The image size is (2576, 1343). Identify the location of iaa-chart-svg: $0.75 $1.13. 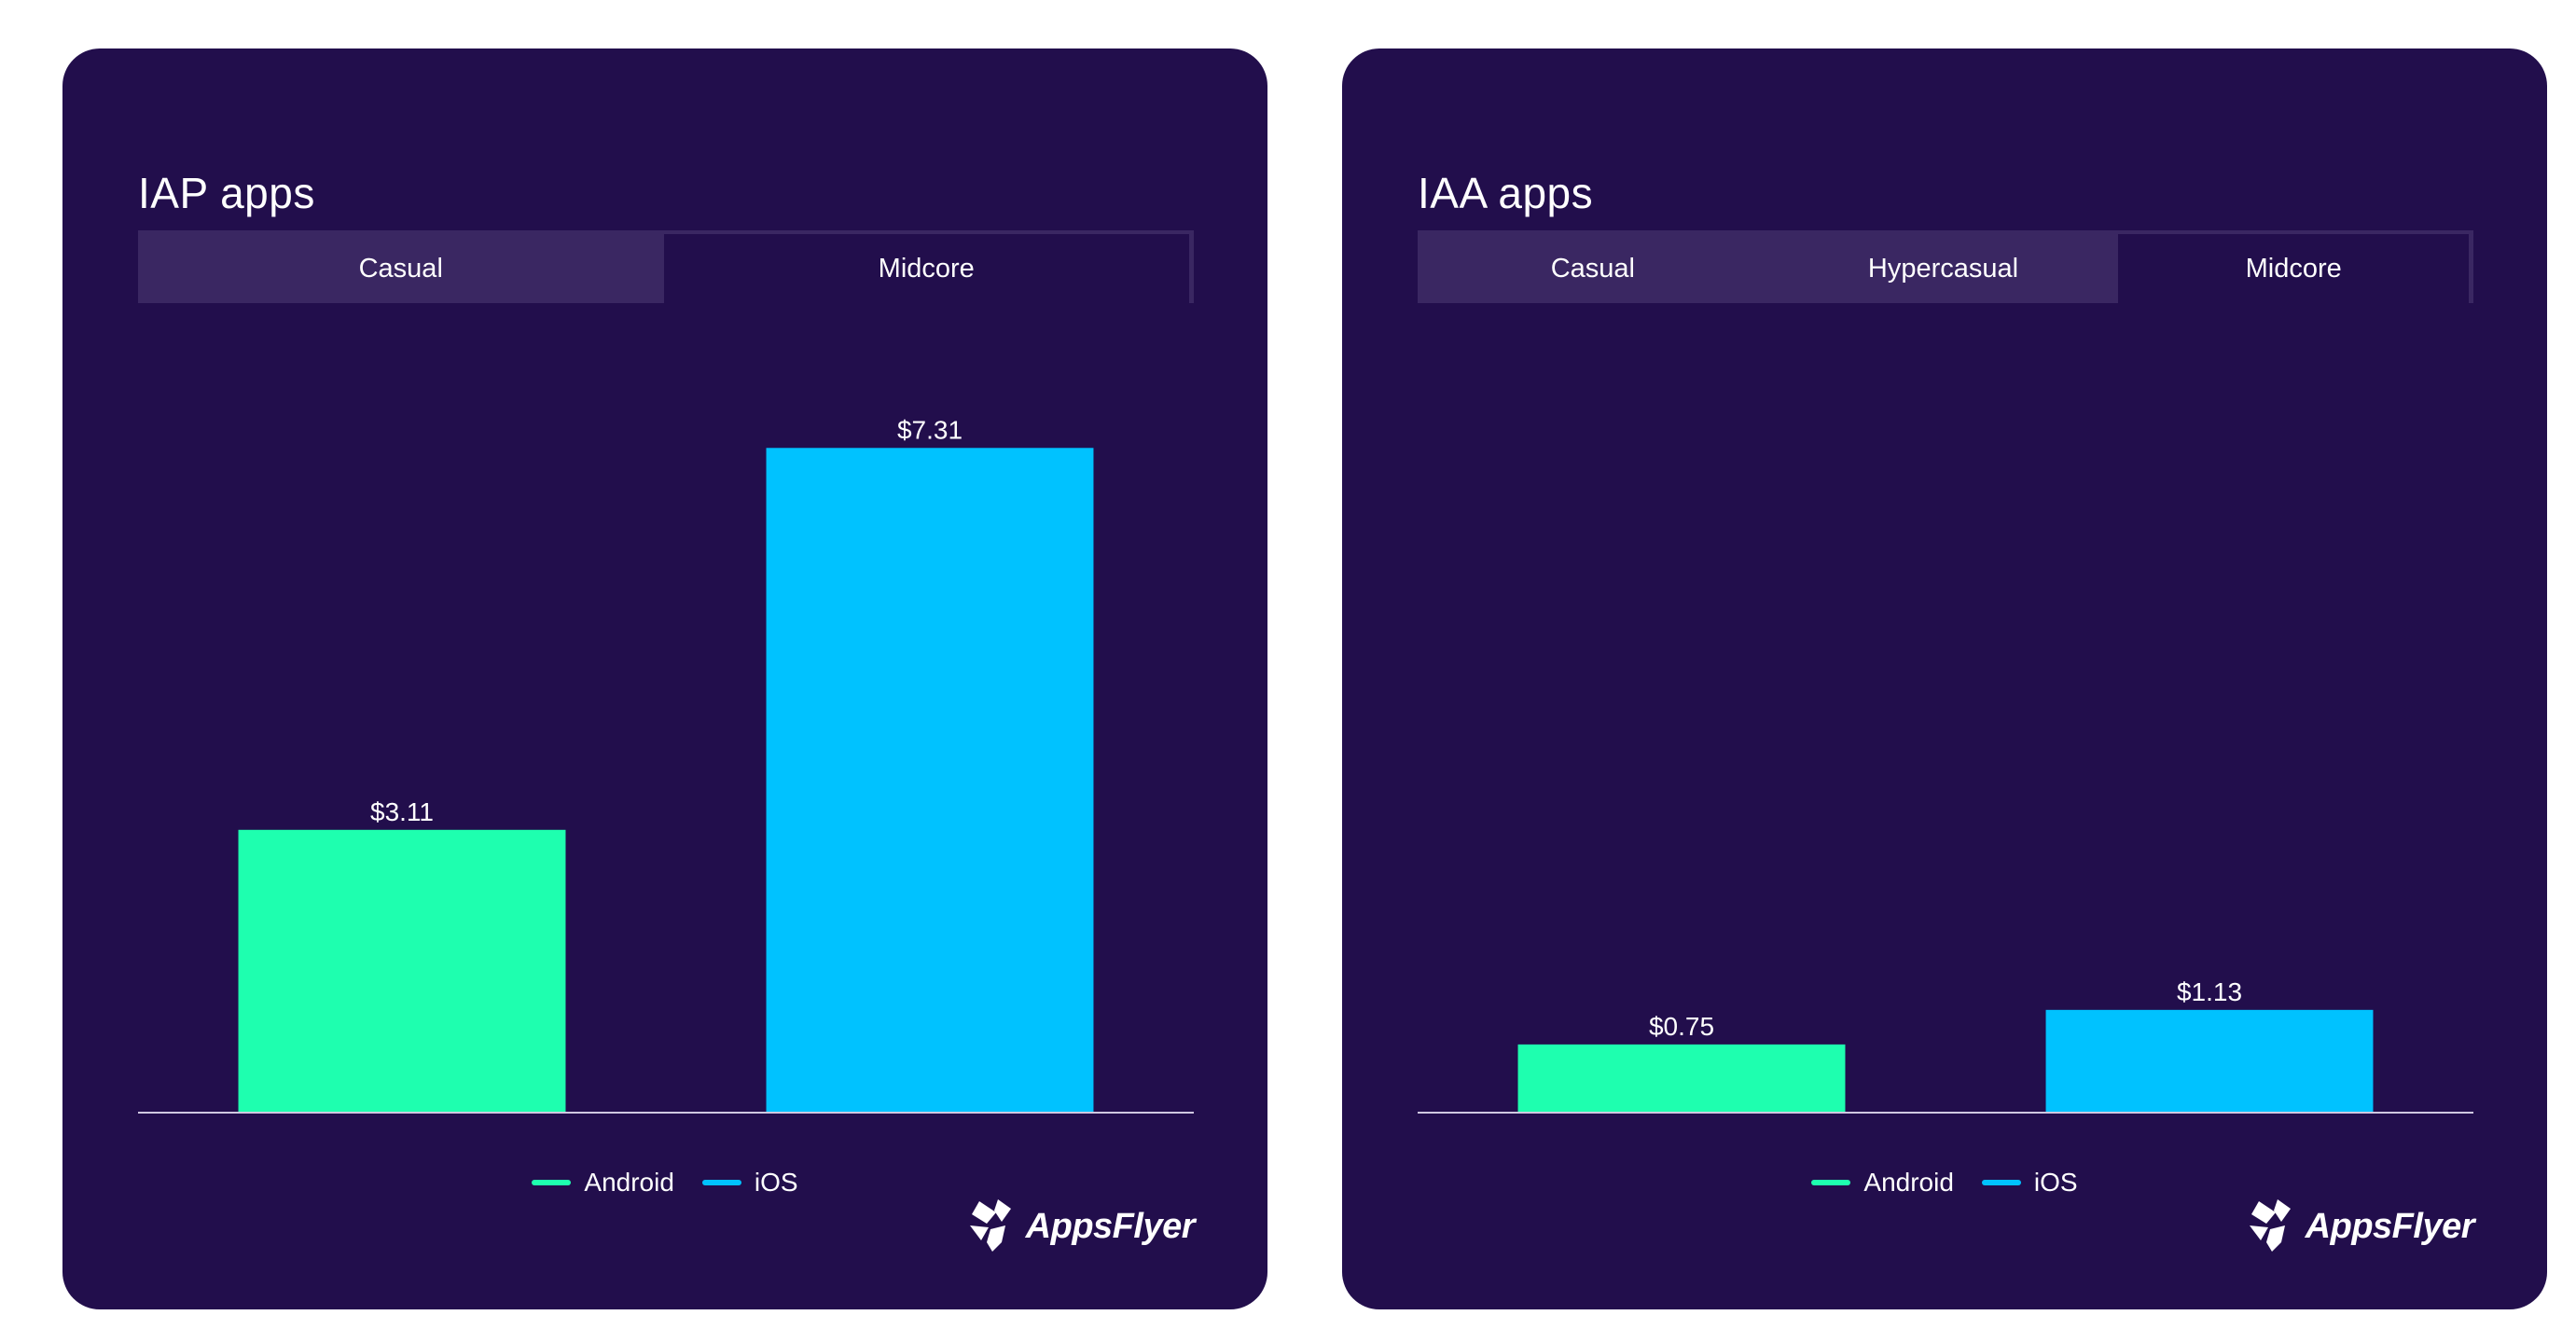
(1945, 1046).